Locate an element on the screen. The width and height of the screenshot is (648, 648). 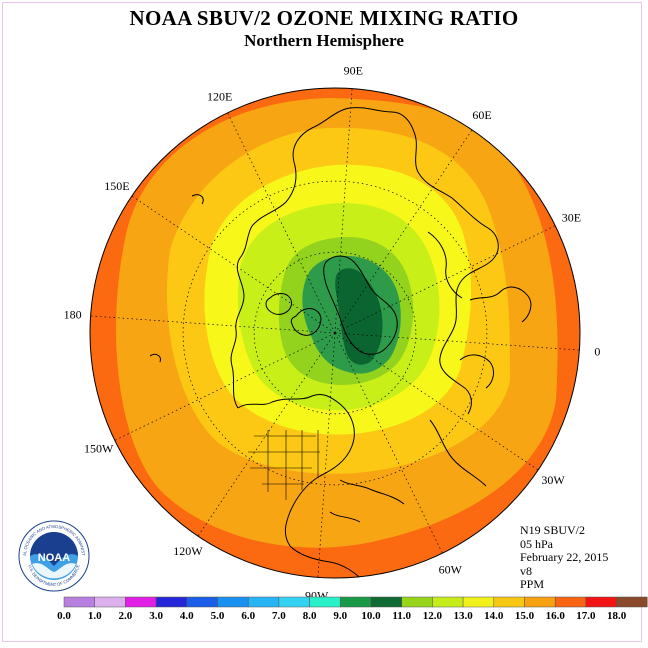
colorbar-tick-label: 14.0 is located at coordinates (494, 616).